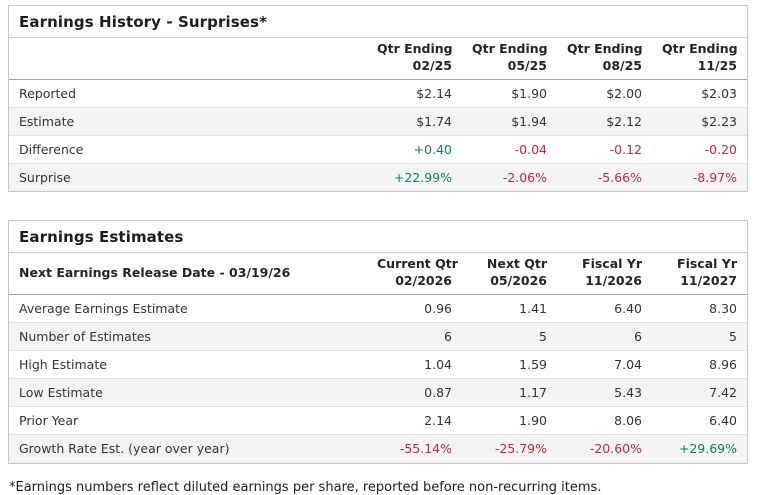 The height and width of the screenshot is (495, 760). I want to click on cell-value: $1.94, so click(509, 121).